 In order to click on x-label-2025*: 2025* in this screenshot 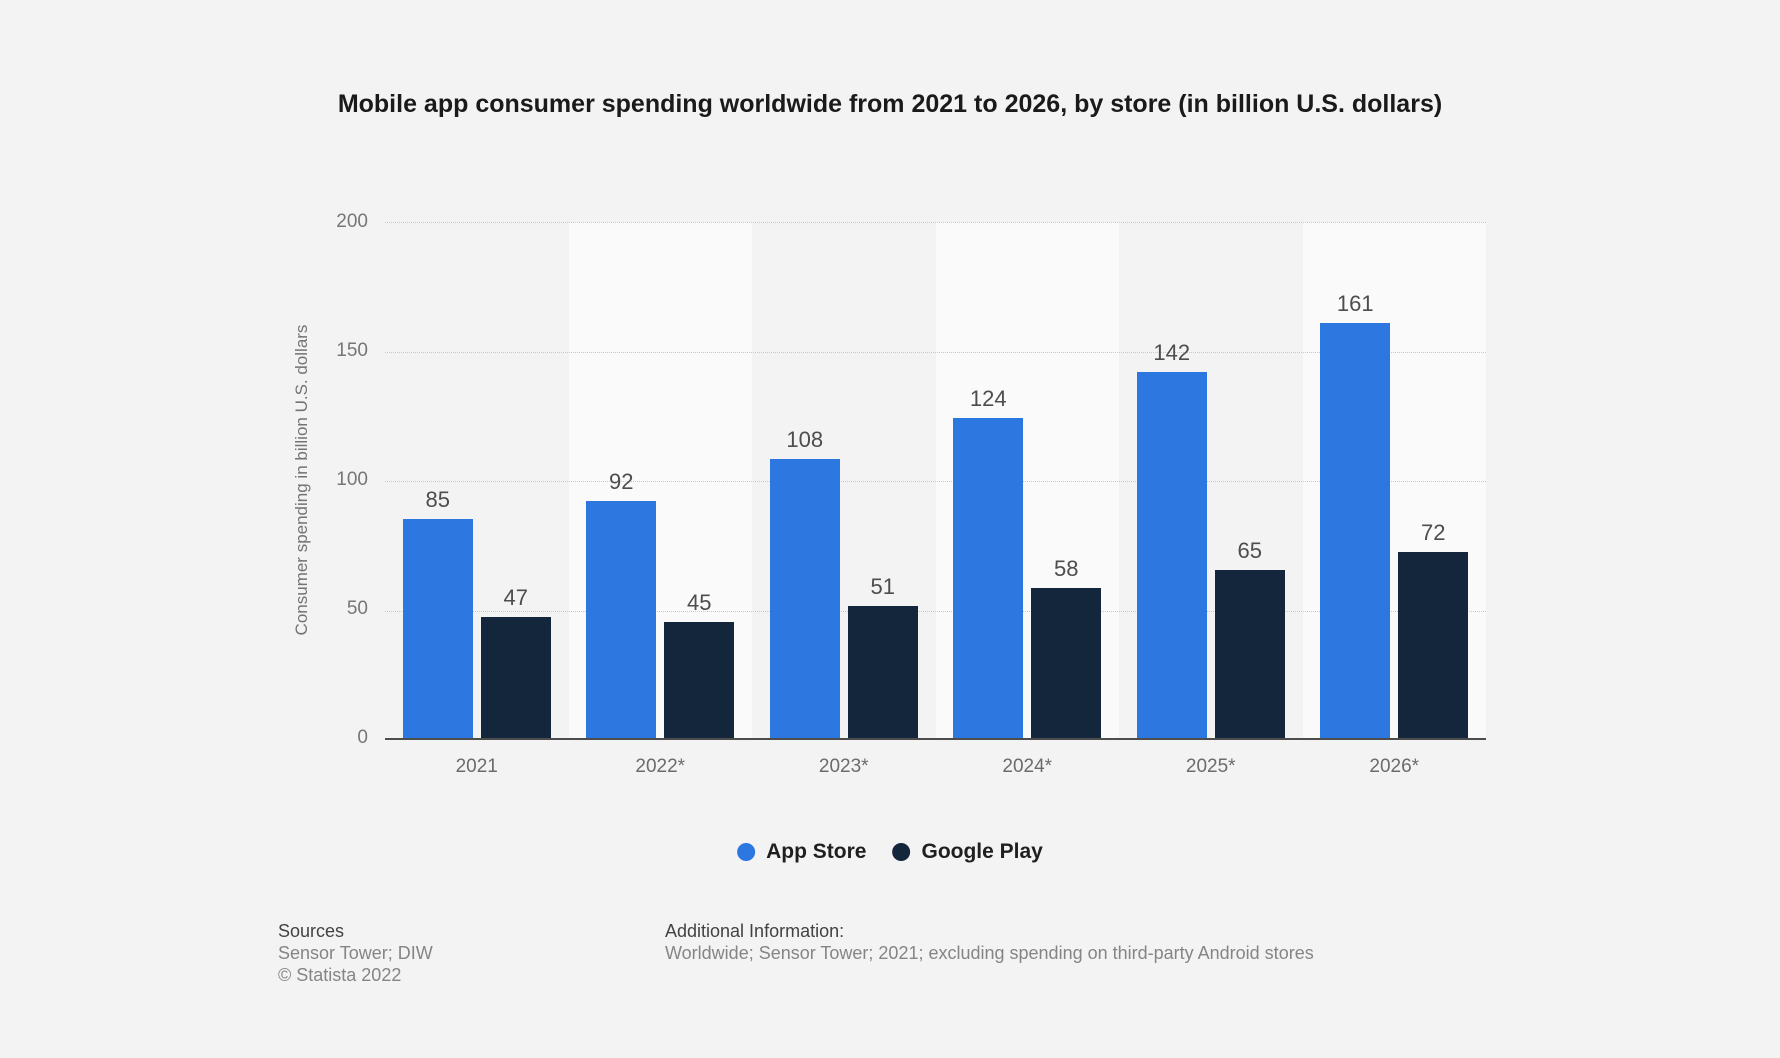, I will do `click(1210, 766)`.